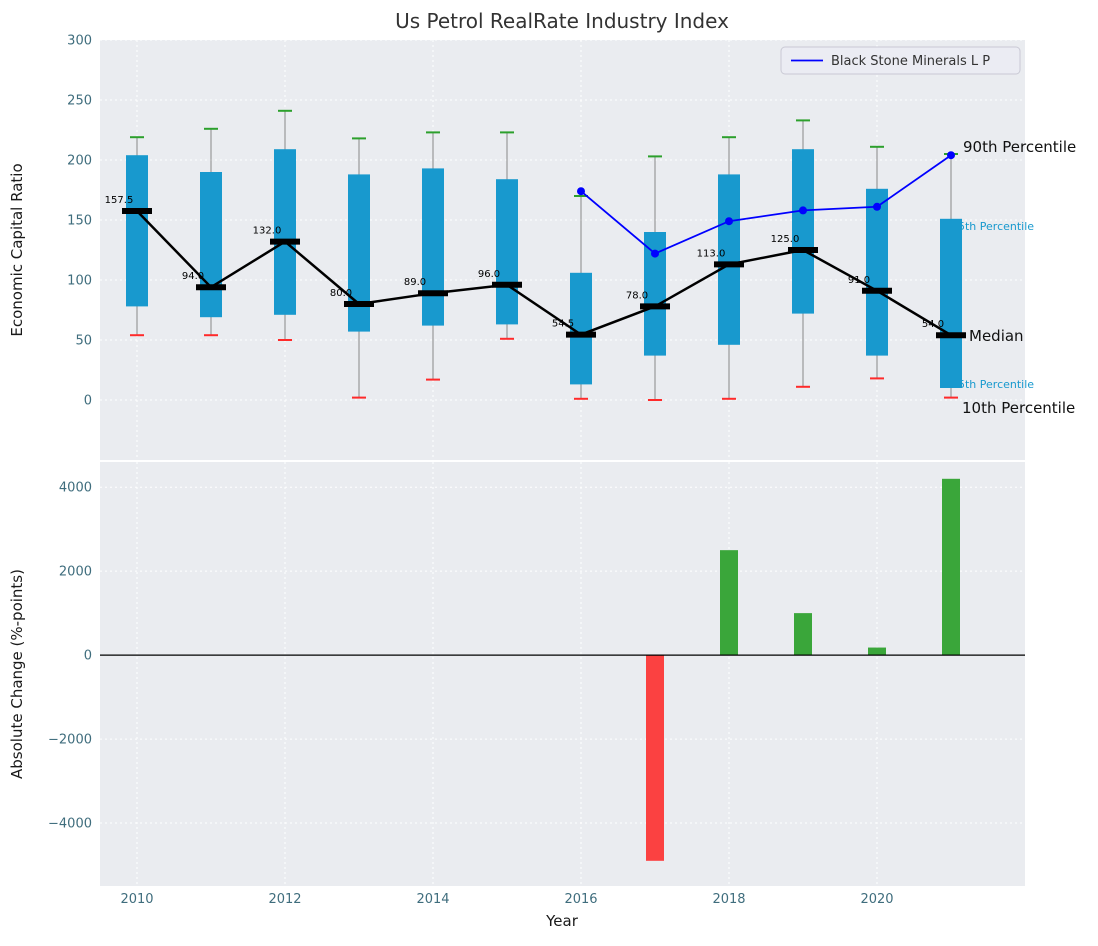 This screenshot has width=1098, height=946. Describe the element at coordinates (75, 572) in the screenshot. I see `bottom-ytick-2000: 2000` at that location.